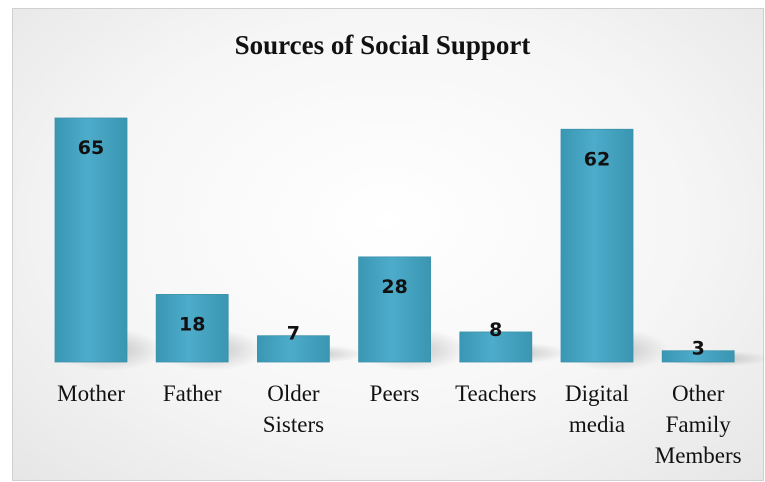 The width and height of the screenshot is (765, 482). I want to click on bar-other-family-members, so click(698, 356).